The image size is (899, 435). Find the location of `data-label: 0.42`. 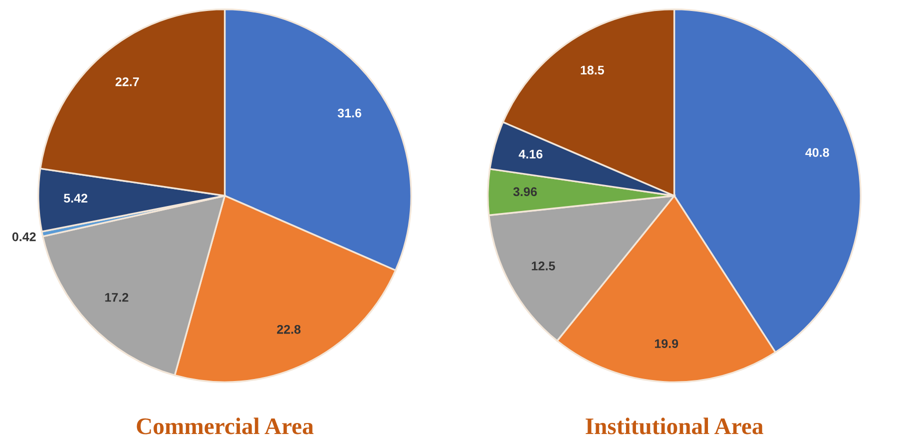

data-label: 0.42 is located at coordinates (24, 237).